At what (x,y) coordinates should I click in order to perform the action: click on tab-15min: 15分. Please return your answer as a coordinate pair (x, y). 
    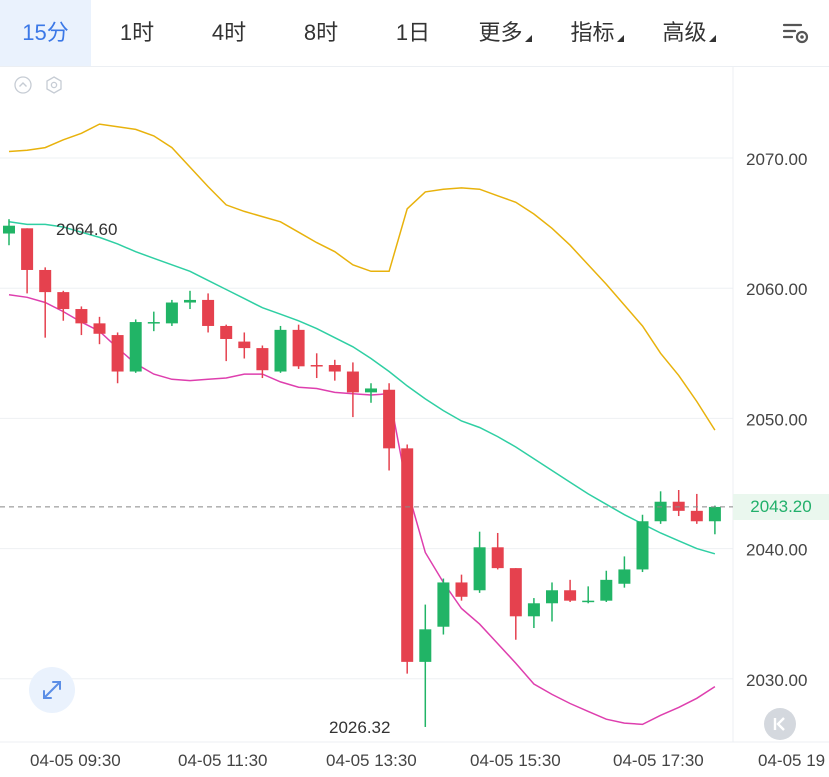
    Looking at the image, I should click on (45, 33).